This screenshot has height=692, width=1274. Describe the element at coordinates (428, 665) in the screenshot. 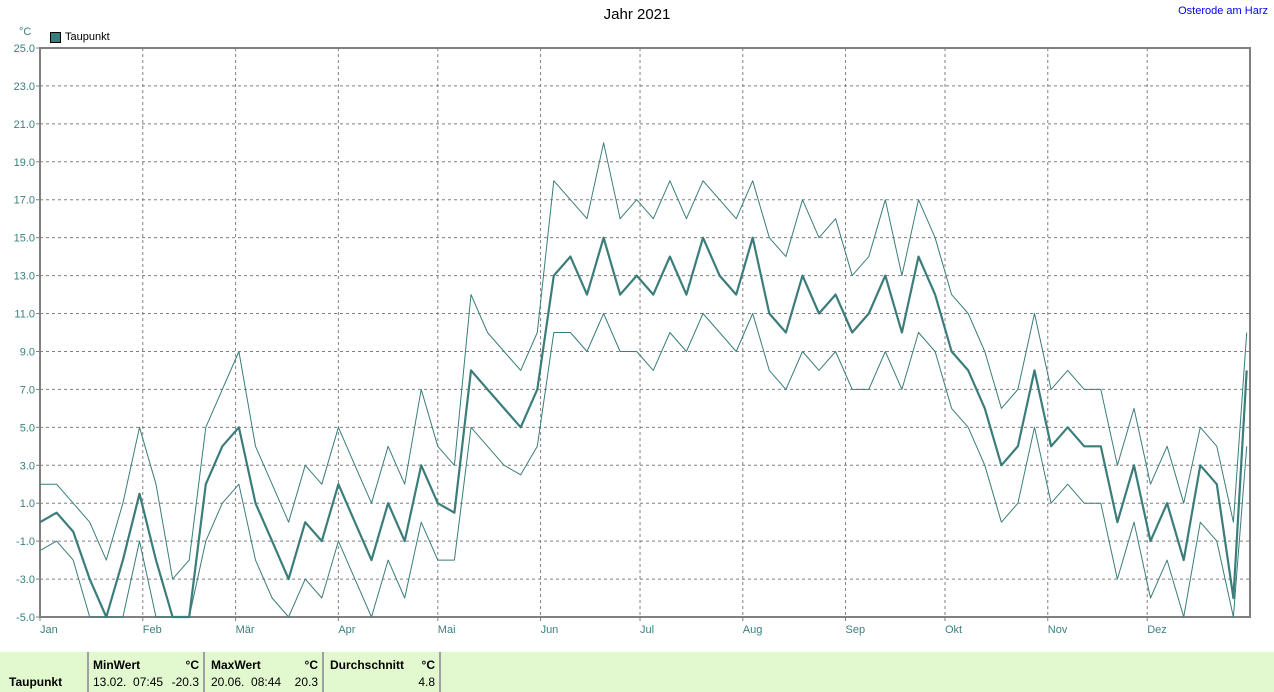

I see `avg-unit: °C` at that location.